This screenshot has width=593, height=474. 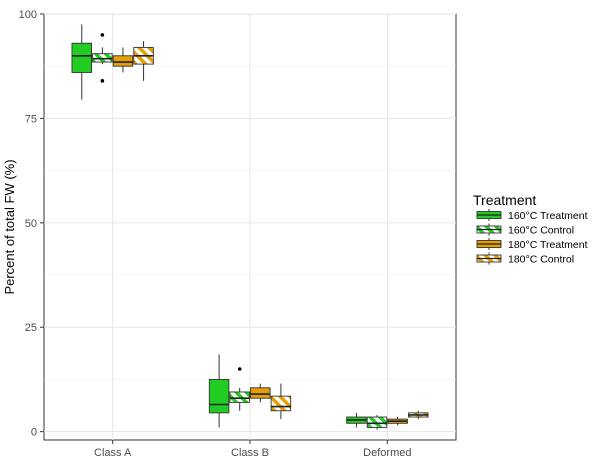 What do you see at coordinates (541, 231) in the screenshot?
I see `legend-label: 160°C Control` at bounding box center [541, 231].